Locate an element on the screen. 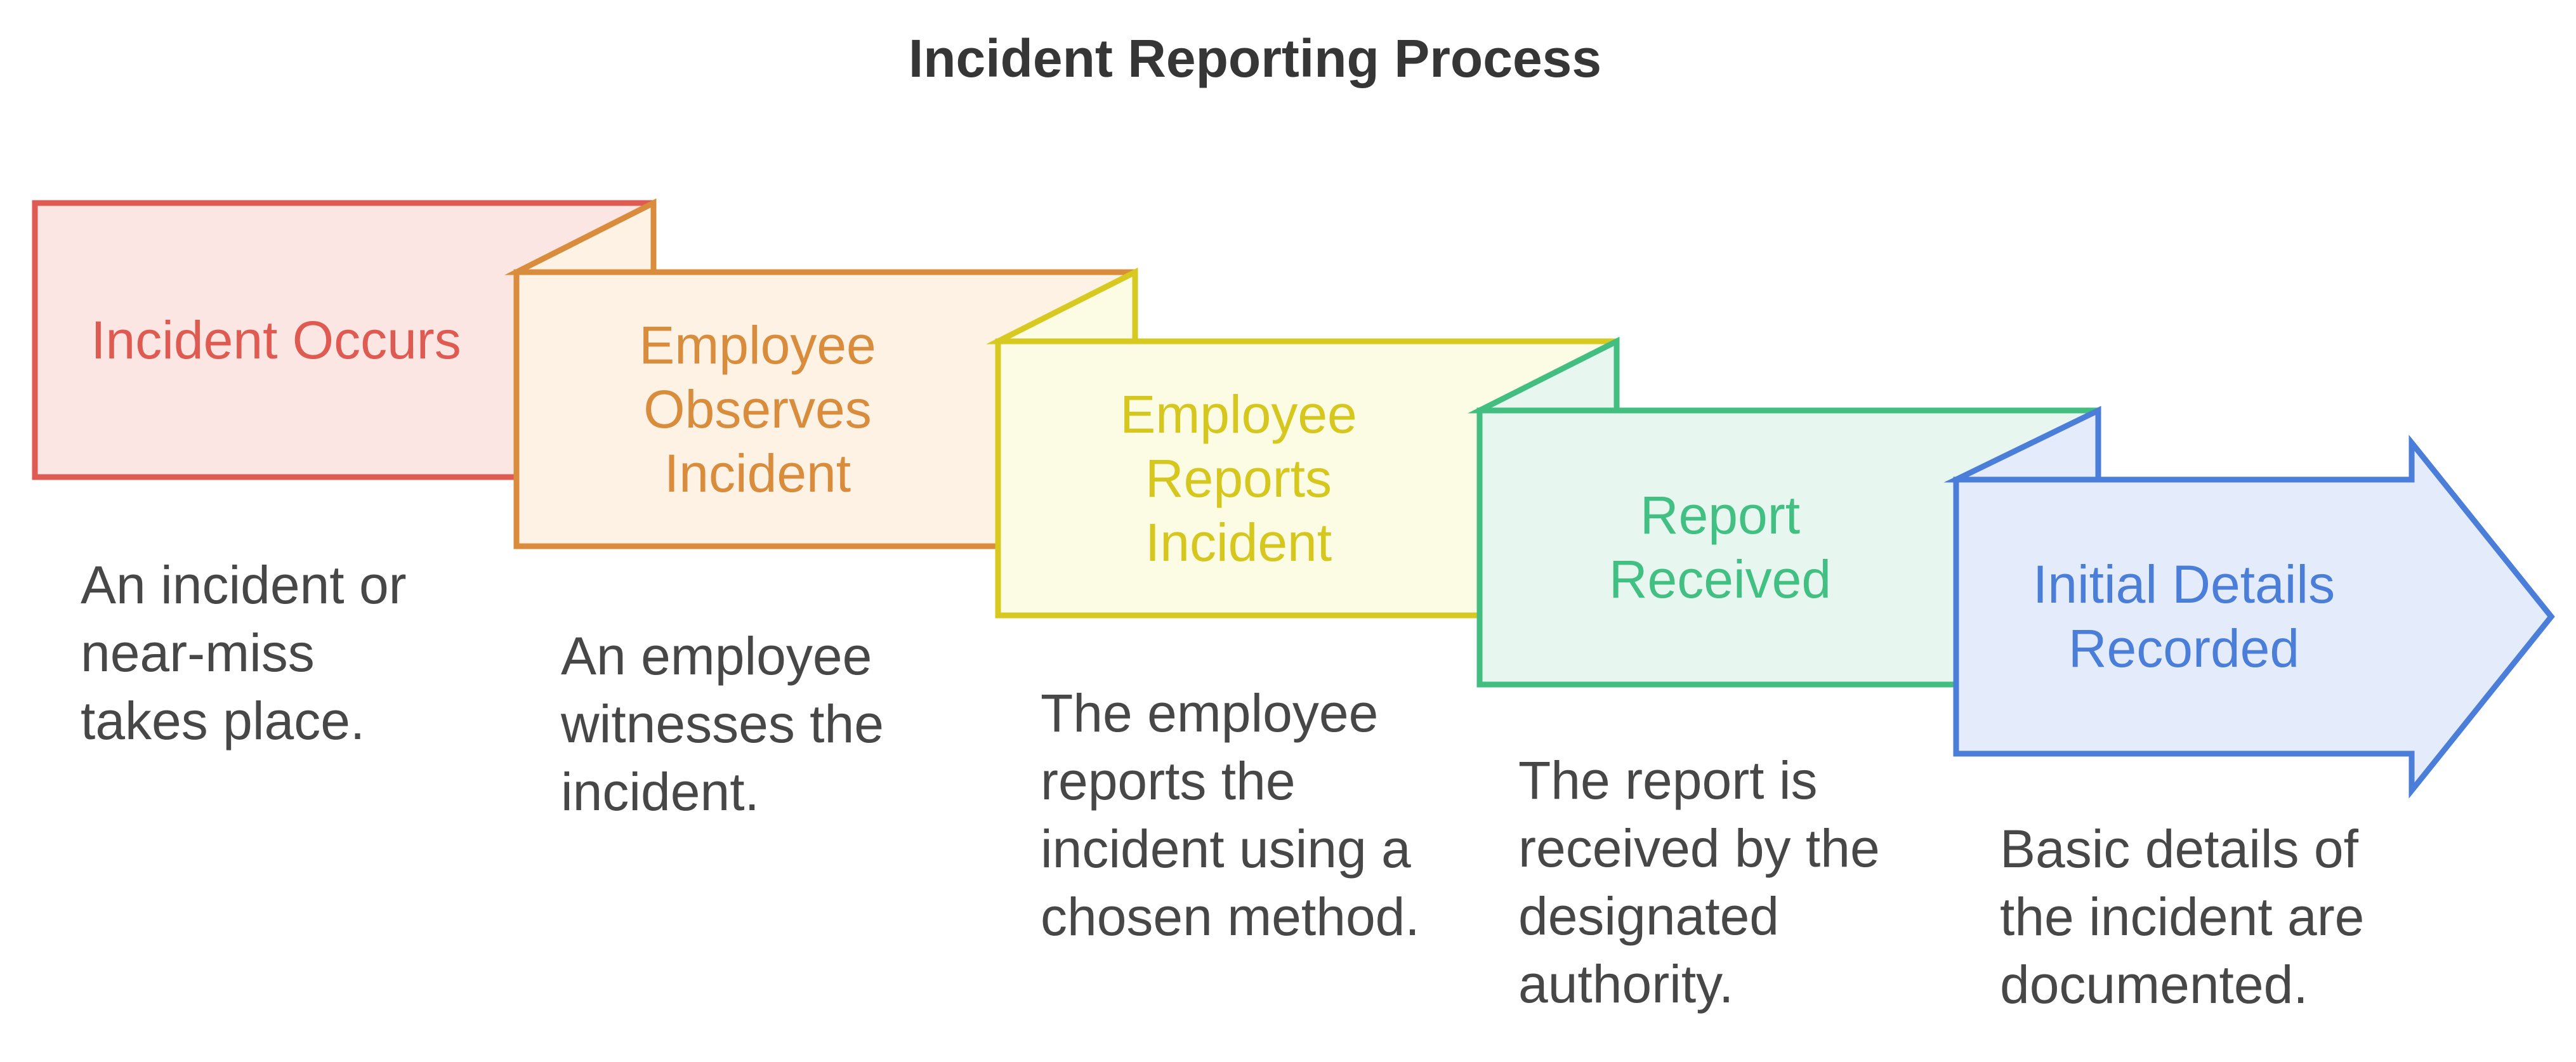  step-4-fold-icon is located at coordinates (1544, 375).